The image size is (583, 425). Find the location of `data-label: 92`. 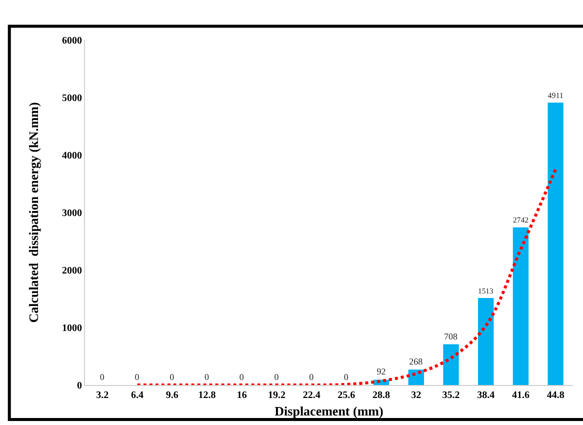

data-label: 92 is located at coordinates (381, 371).